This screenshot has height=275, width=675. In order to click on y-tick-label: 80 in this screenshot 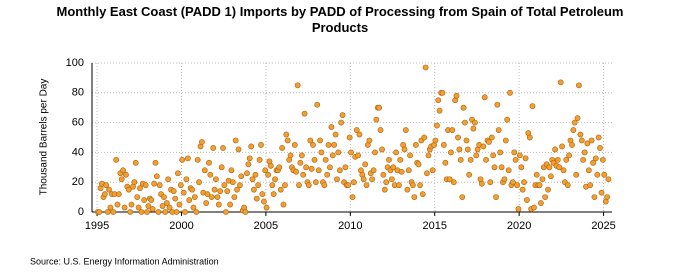, I will do `click(78, 93)`.